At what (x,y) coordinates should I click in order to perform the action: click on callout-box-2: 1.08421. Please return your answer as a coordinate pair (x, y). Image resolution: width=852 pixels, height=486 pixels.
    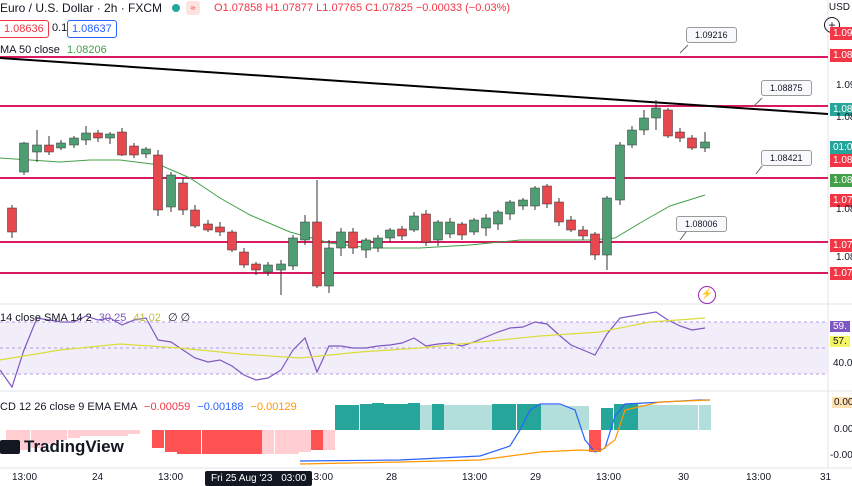
    Looking at the image, I should click on (786, 158).